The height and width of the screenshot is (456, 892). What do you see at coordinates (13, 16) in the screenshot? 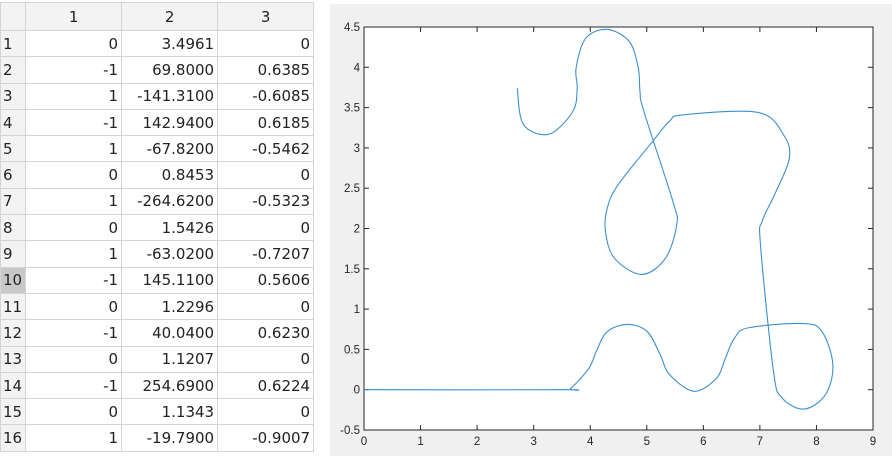
I see `corner-cell` at bounding box center [13, 16].